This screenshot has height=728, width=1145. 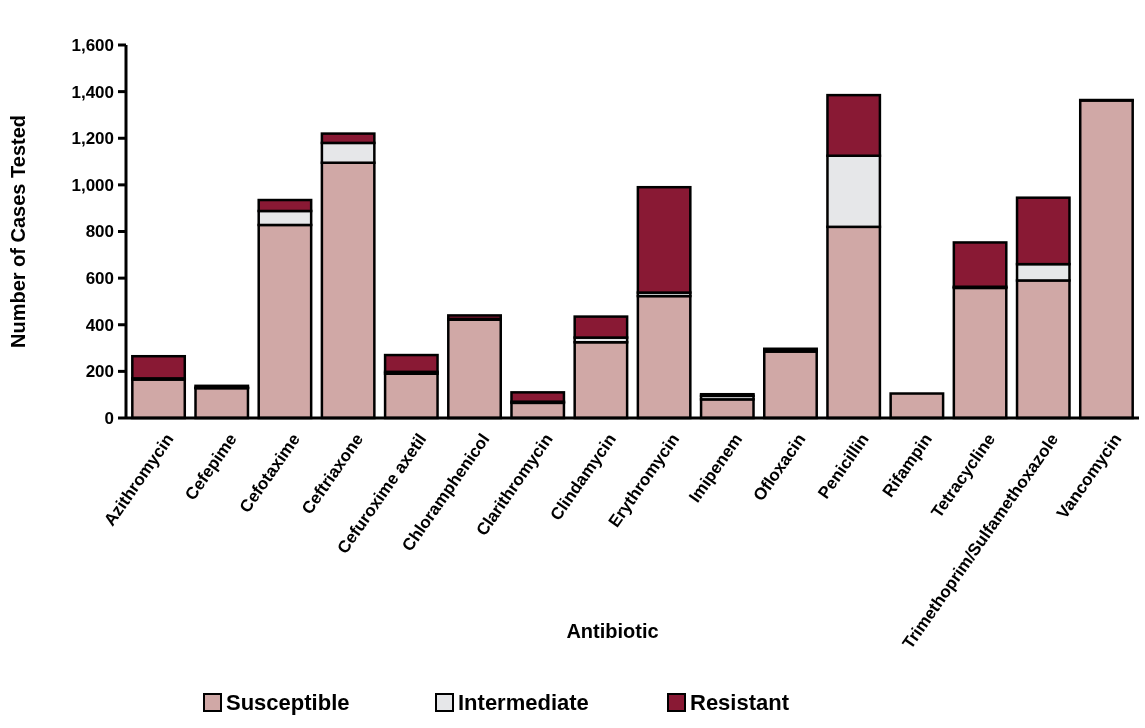 I want to click on y-axis-title: Number of Cases Tested, so click(x=18, y=231).